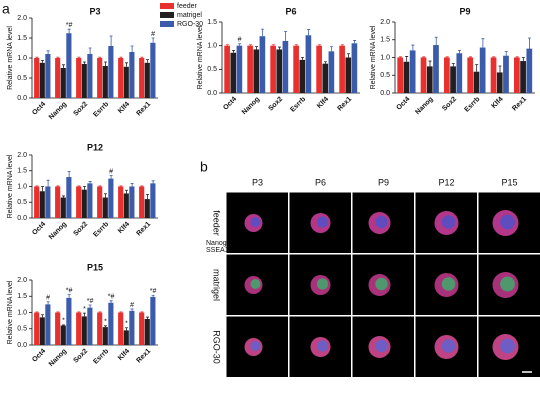 This screenshot has width=540, height=408. I want to click on legend-label: feeder, so click(187, 6).